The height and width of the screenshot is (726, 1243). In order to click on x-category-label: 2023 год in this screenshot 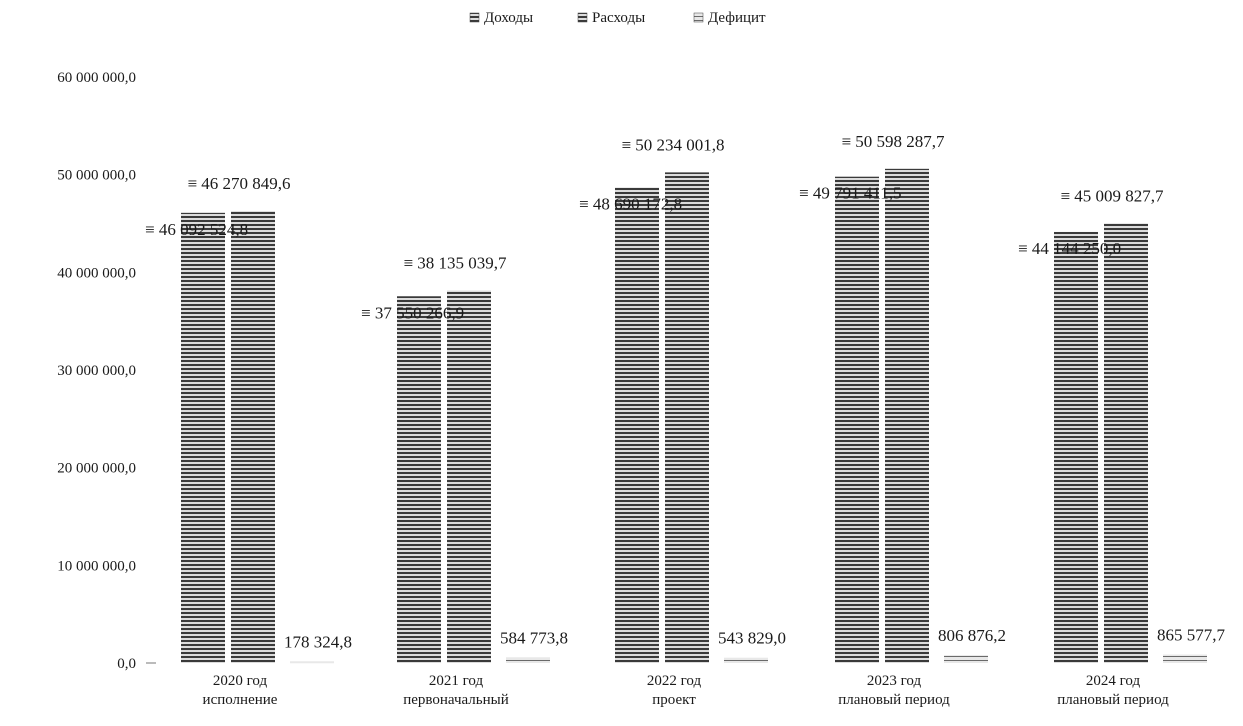, I will do `click(894, 681)`.